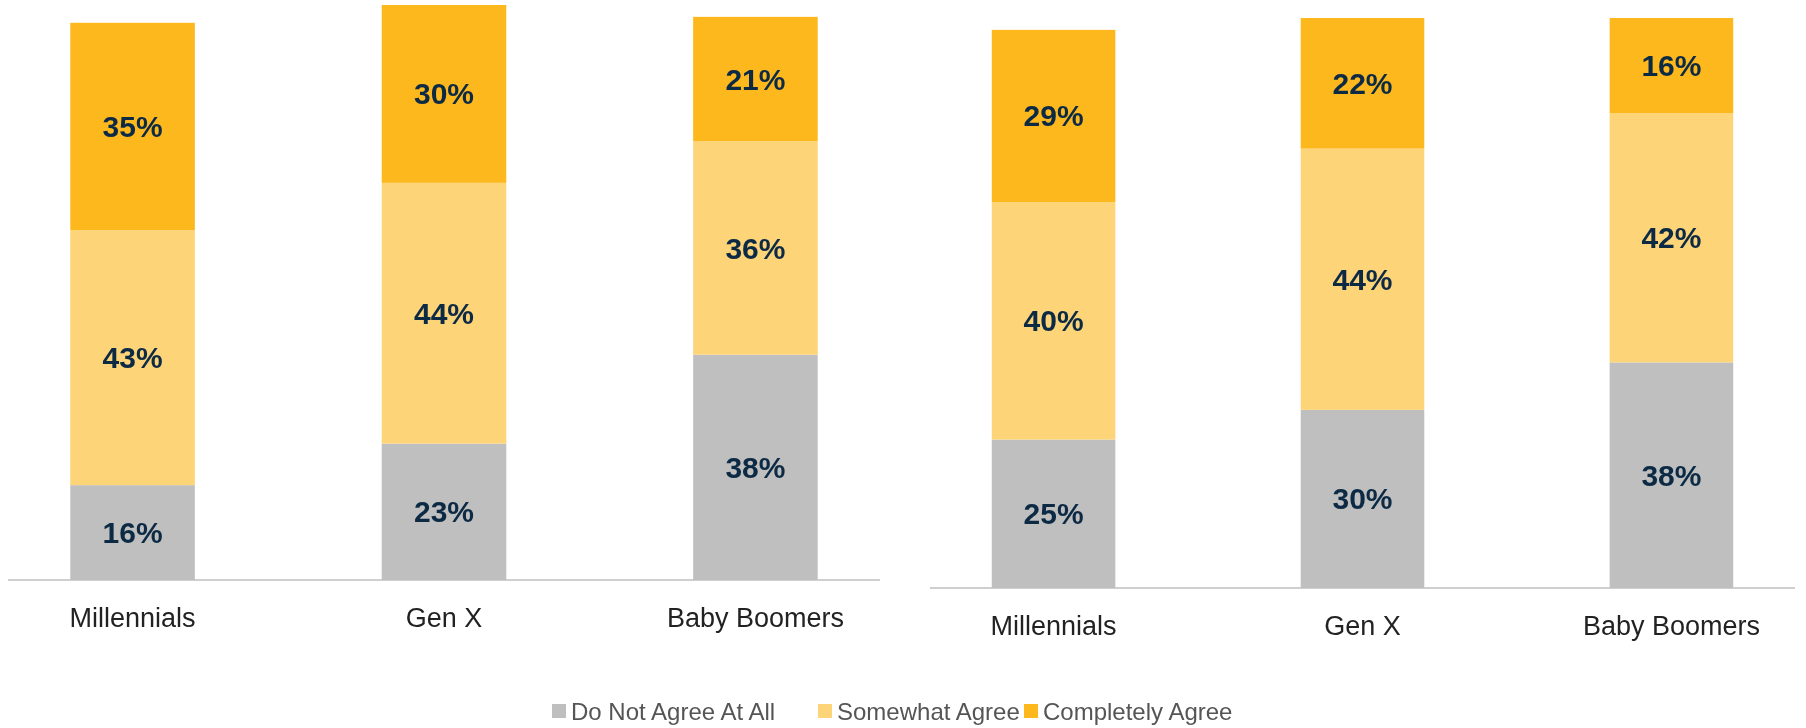 This screenshot has height=728, width=1806. I want to click on data-label: 40%, so click(1053, 321).